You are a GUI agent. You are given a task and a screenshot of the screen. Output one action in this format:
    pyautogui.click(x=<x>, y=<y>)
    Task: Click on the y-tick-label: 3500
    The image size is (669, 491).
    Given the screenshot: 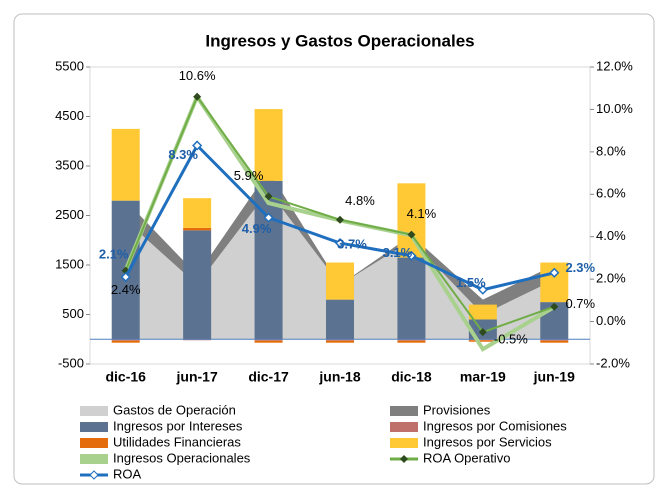 What is the action you would take?
    pyautogui.click(x=69, y=164)
    